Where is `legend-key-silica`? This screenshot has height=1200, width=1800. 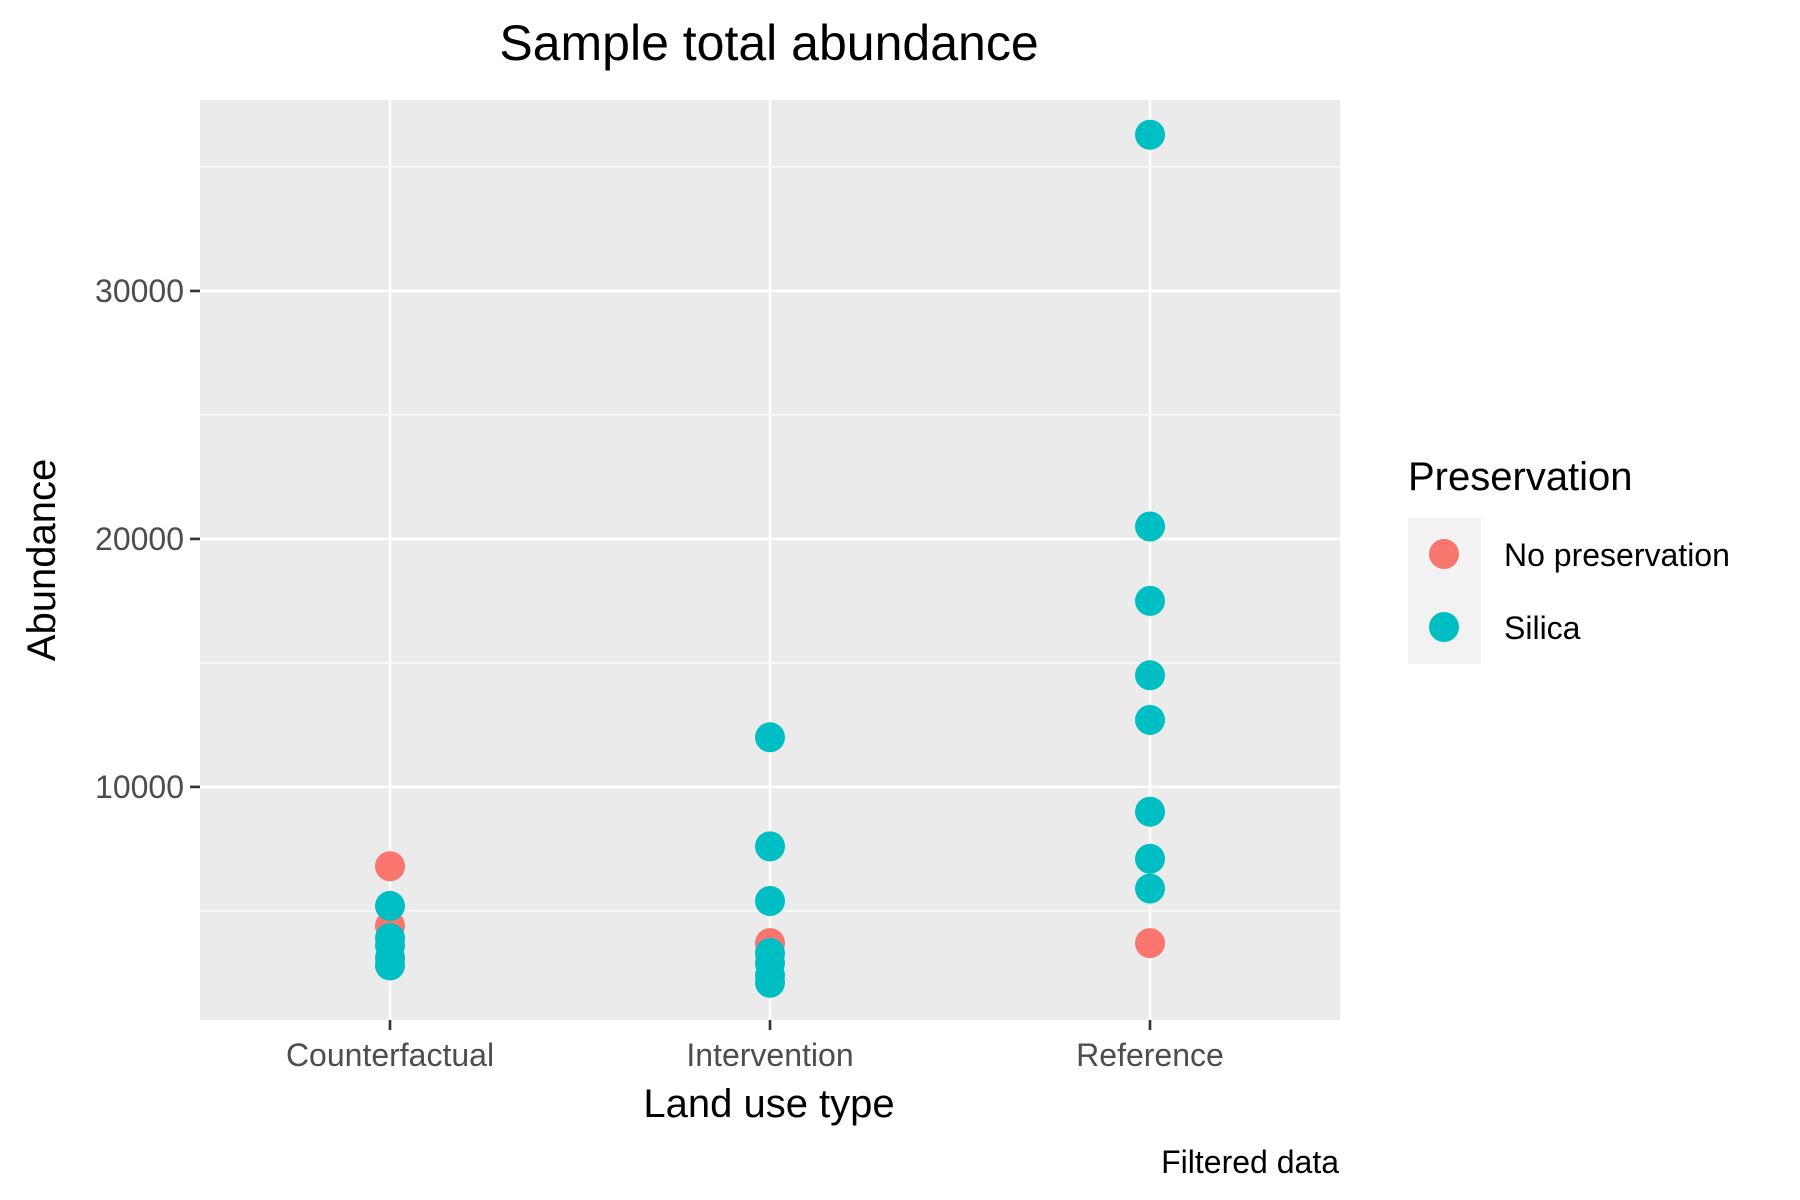
legend-key-silica is located at coordinates (1444, 627).